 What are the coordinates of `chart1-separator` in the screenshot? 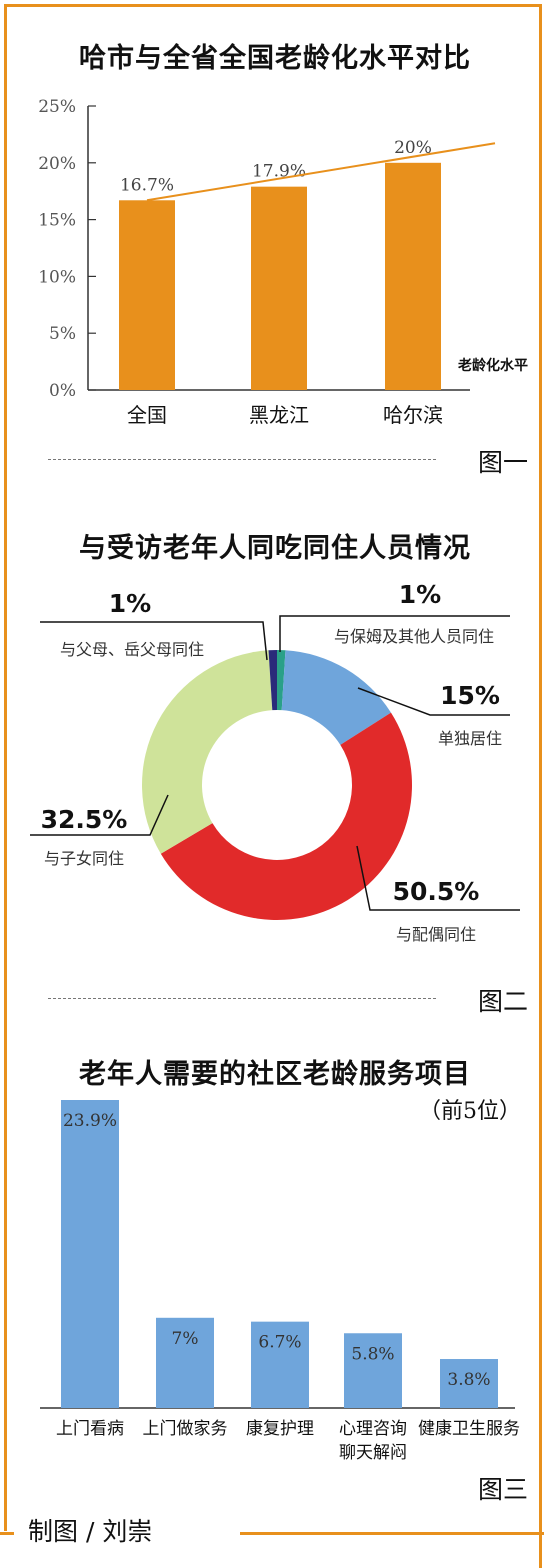 It's located at (242, 459).